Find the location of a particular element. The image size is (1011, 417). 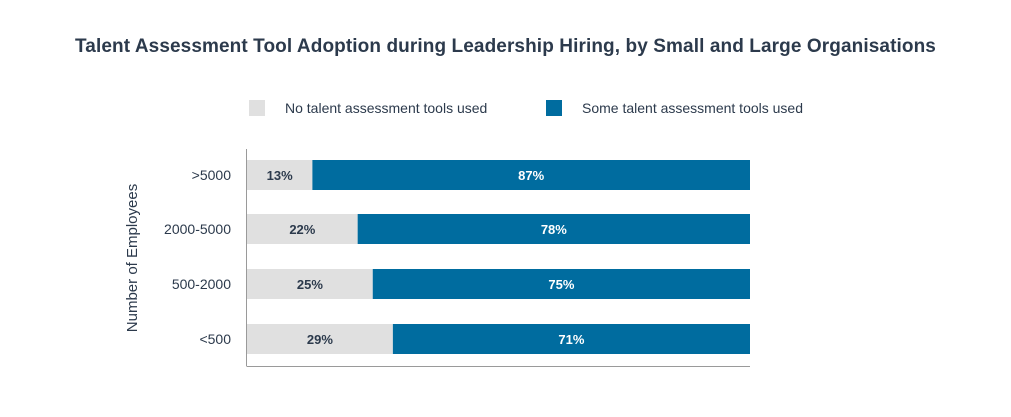

data-label: 78% is located at coordinates (554, 229).